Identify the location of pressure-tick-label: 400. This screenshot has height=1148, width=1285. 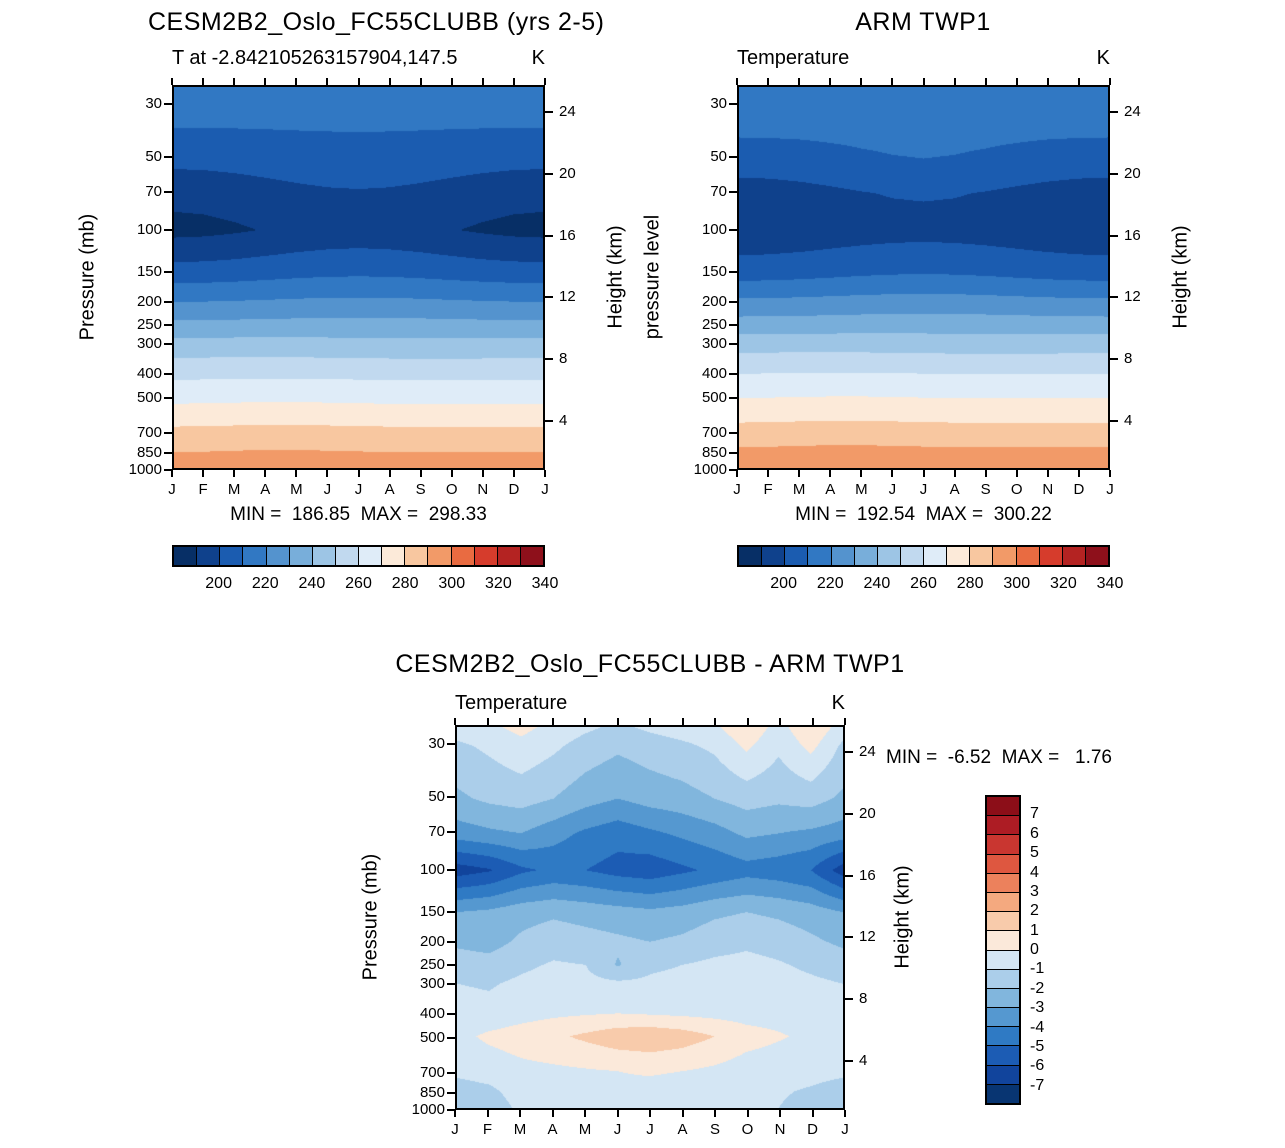
(149, 374).